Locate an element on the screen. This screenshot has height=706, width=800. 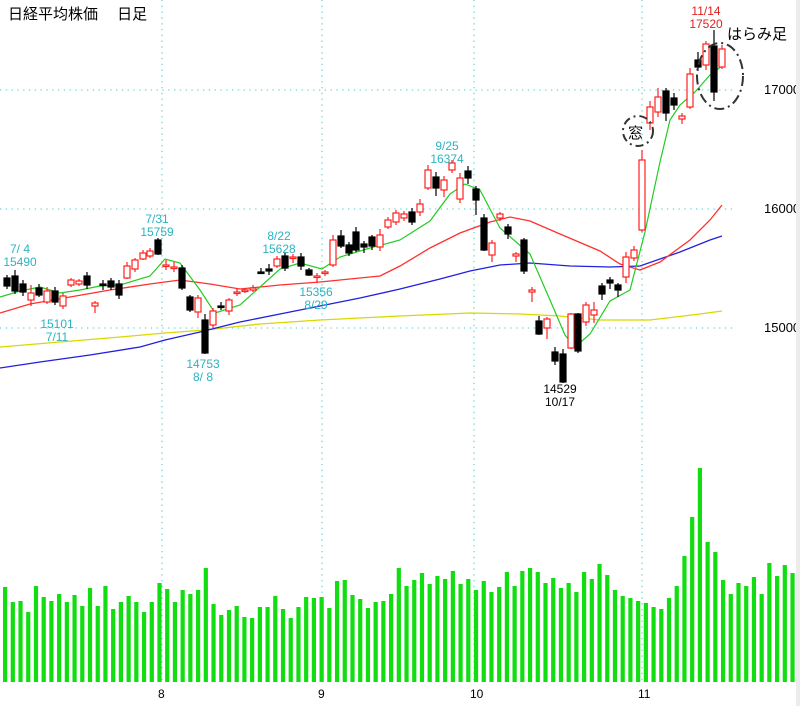
window-gap-note: 窓 is located at coordinates (636, 133).